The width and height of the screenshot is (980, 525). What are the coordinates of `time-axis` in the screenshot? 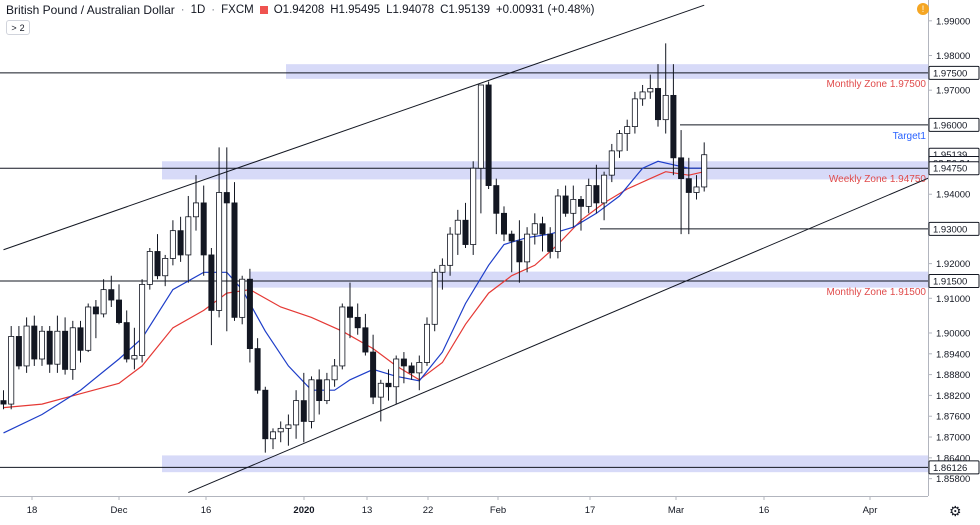 It's located at (464, 508).